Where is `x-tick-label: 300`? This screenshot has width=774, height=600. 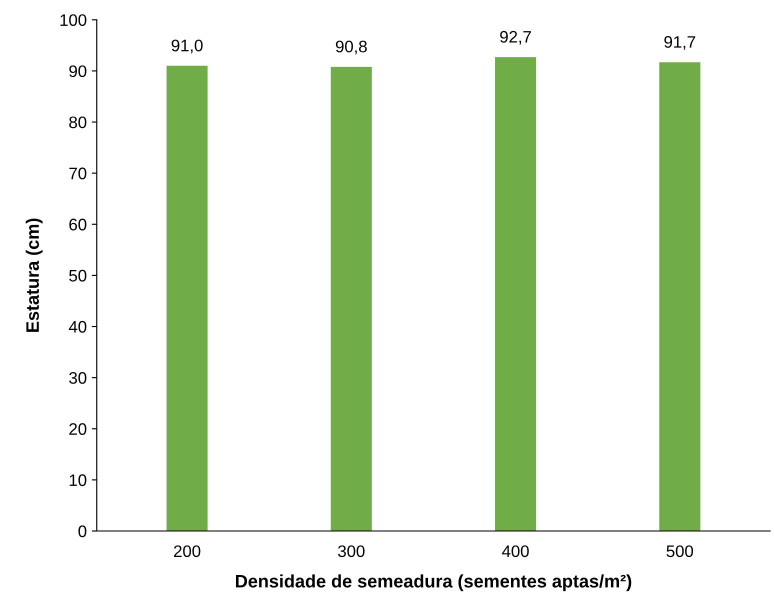
x-tick-label: 300 is located at coordinates (351, 551).